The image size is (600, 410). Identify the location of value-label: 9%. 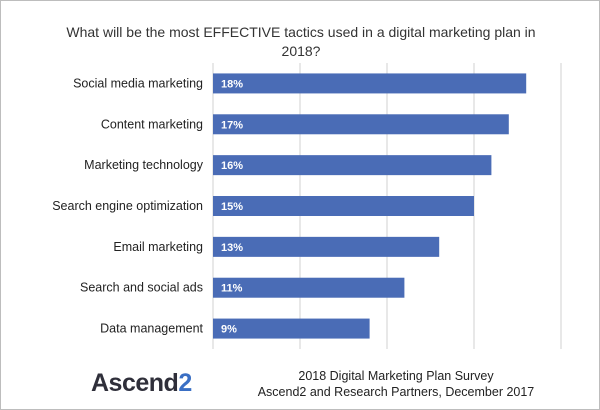
(229, 330).